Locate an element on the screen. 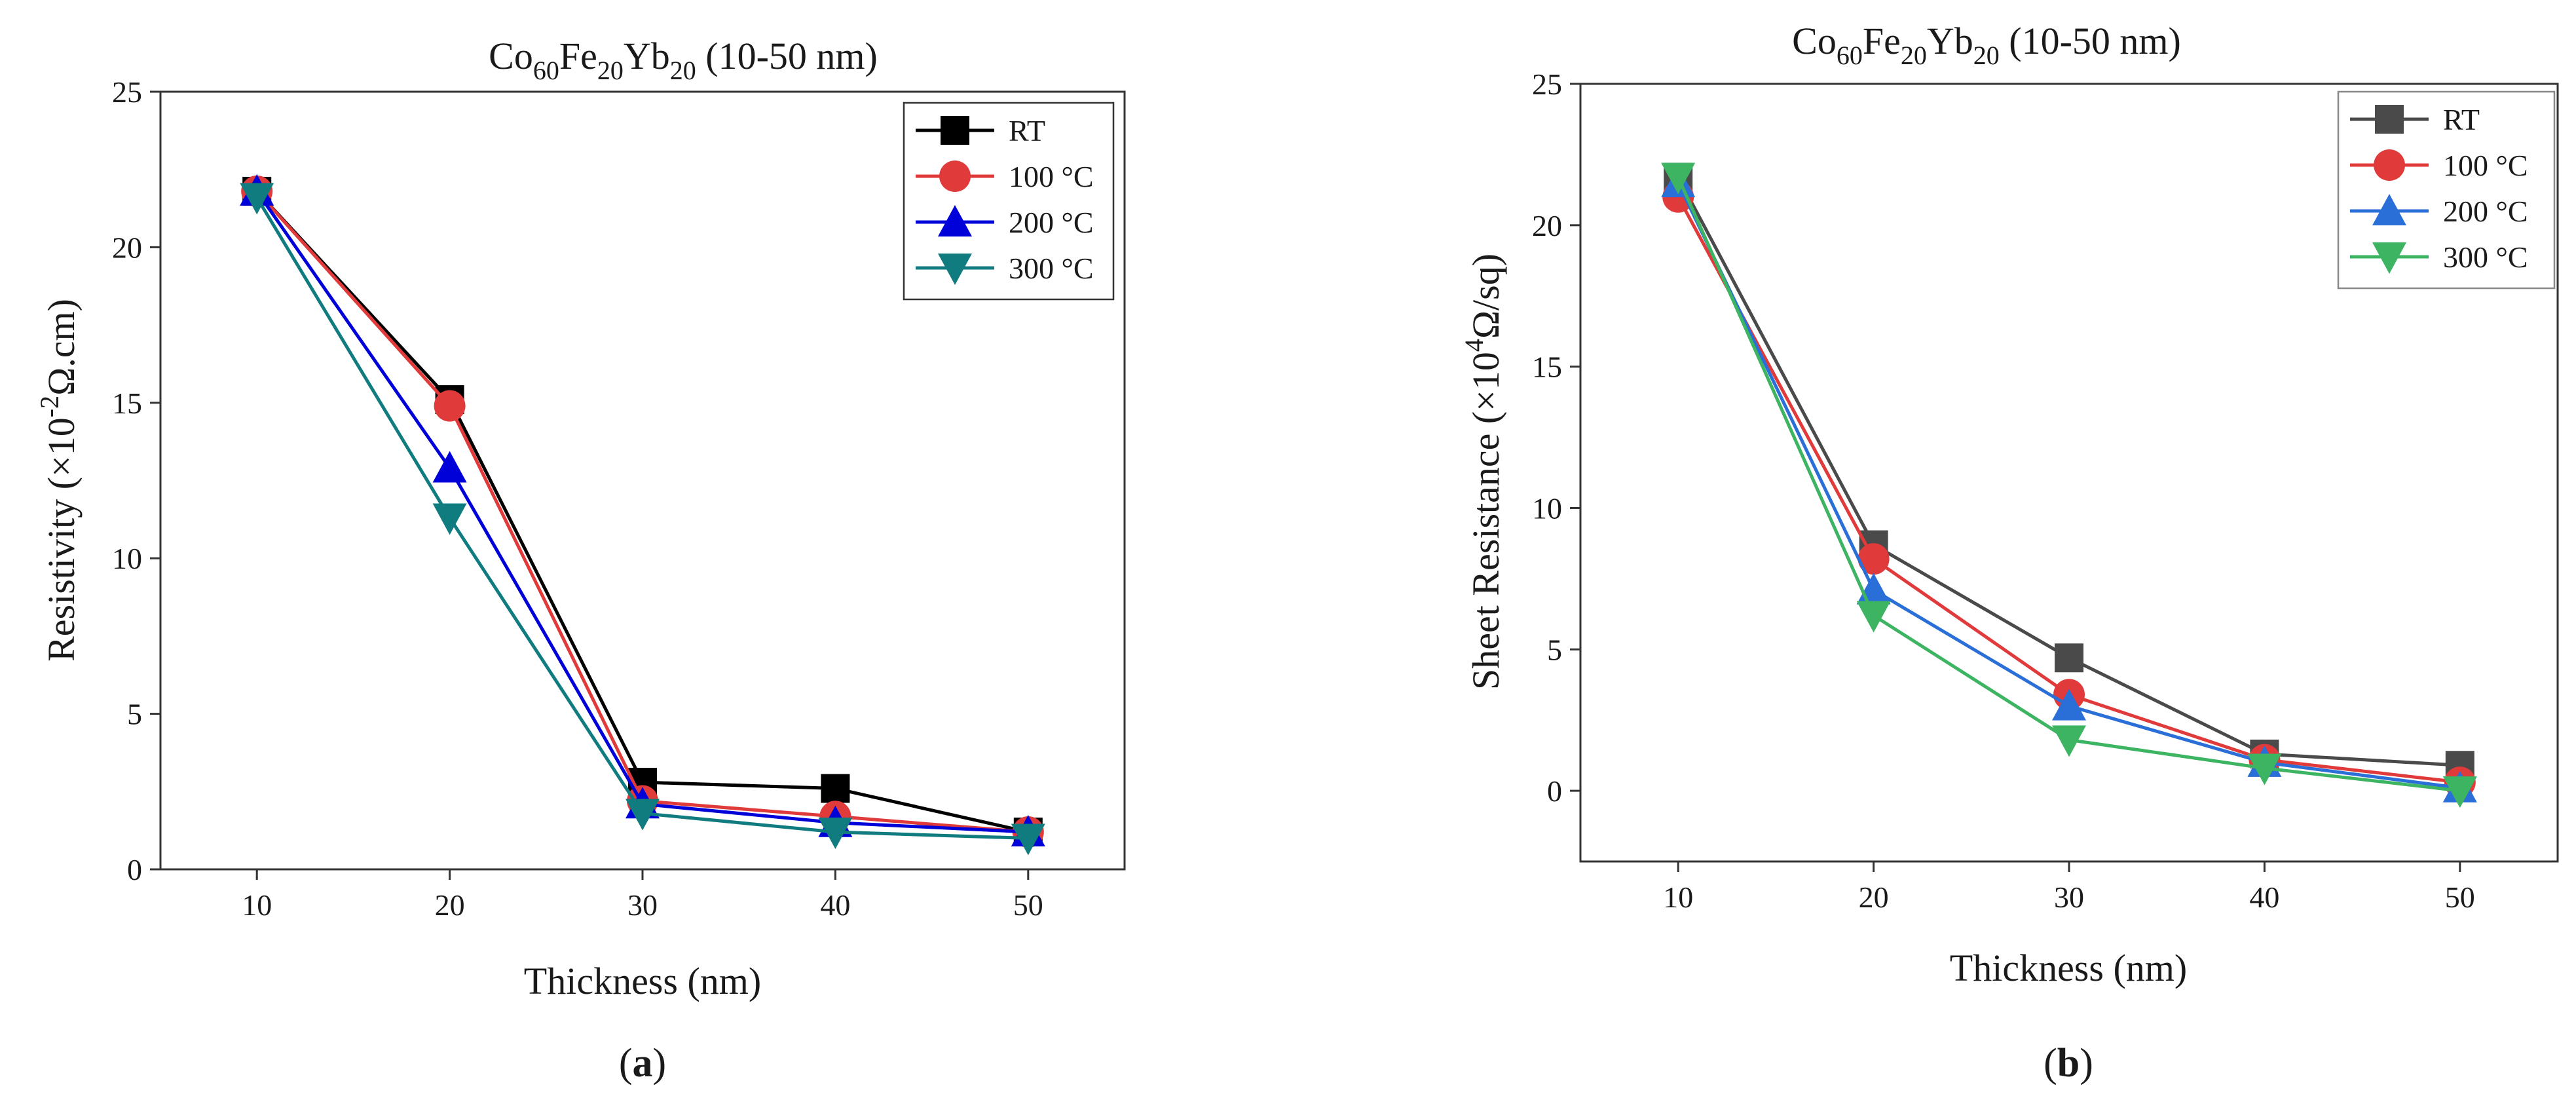 The image size is (2576, 1096). chart-a-y-tick-label: 20 is located at coordinates (127, 247).